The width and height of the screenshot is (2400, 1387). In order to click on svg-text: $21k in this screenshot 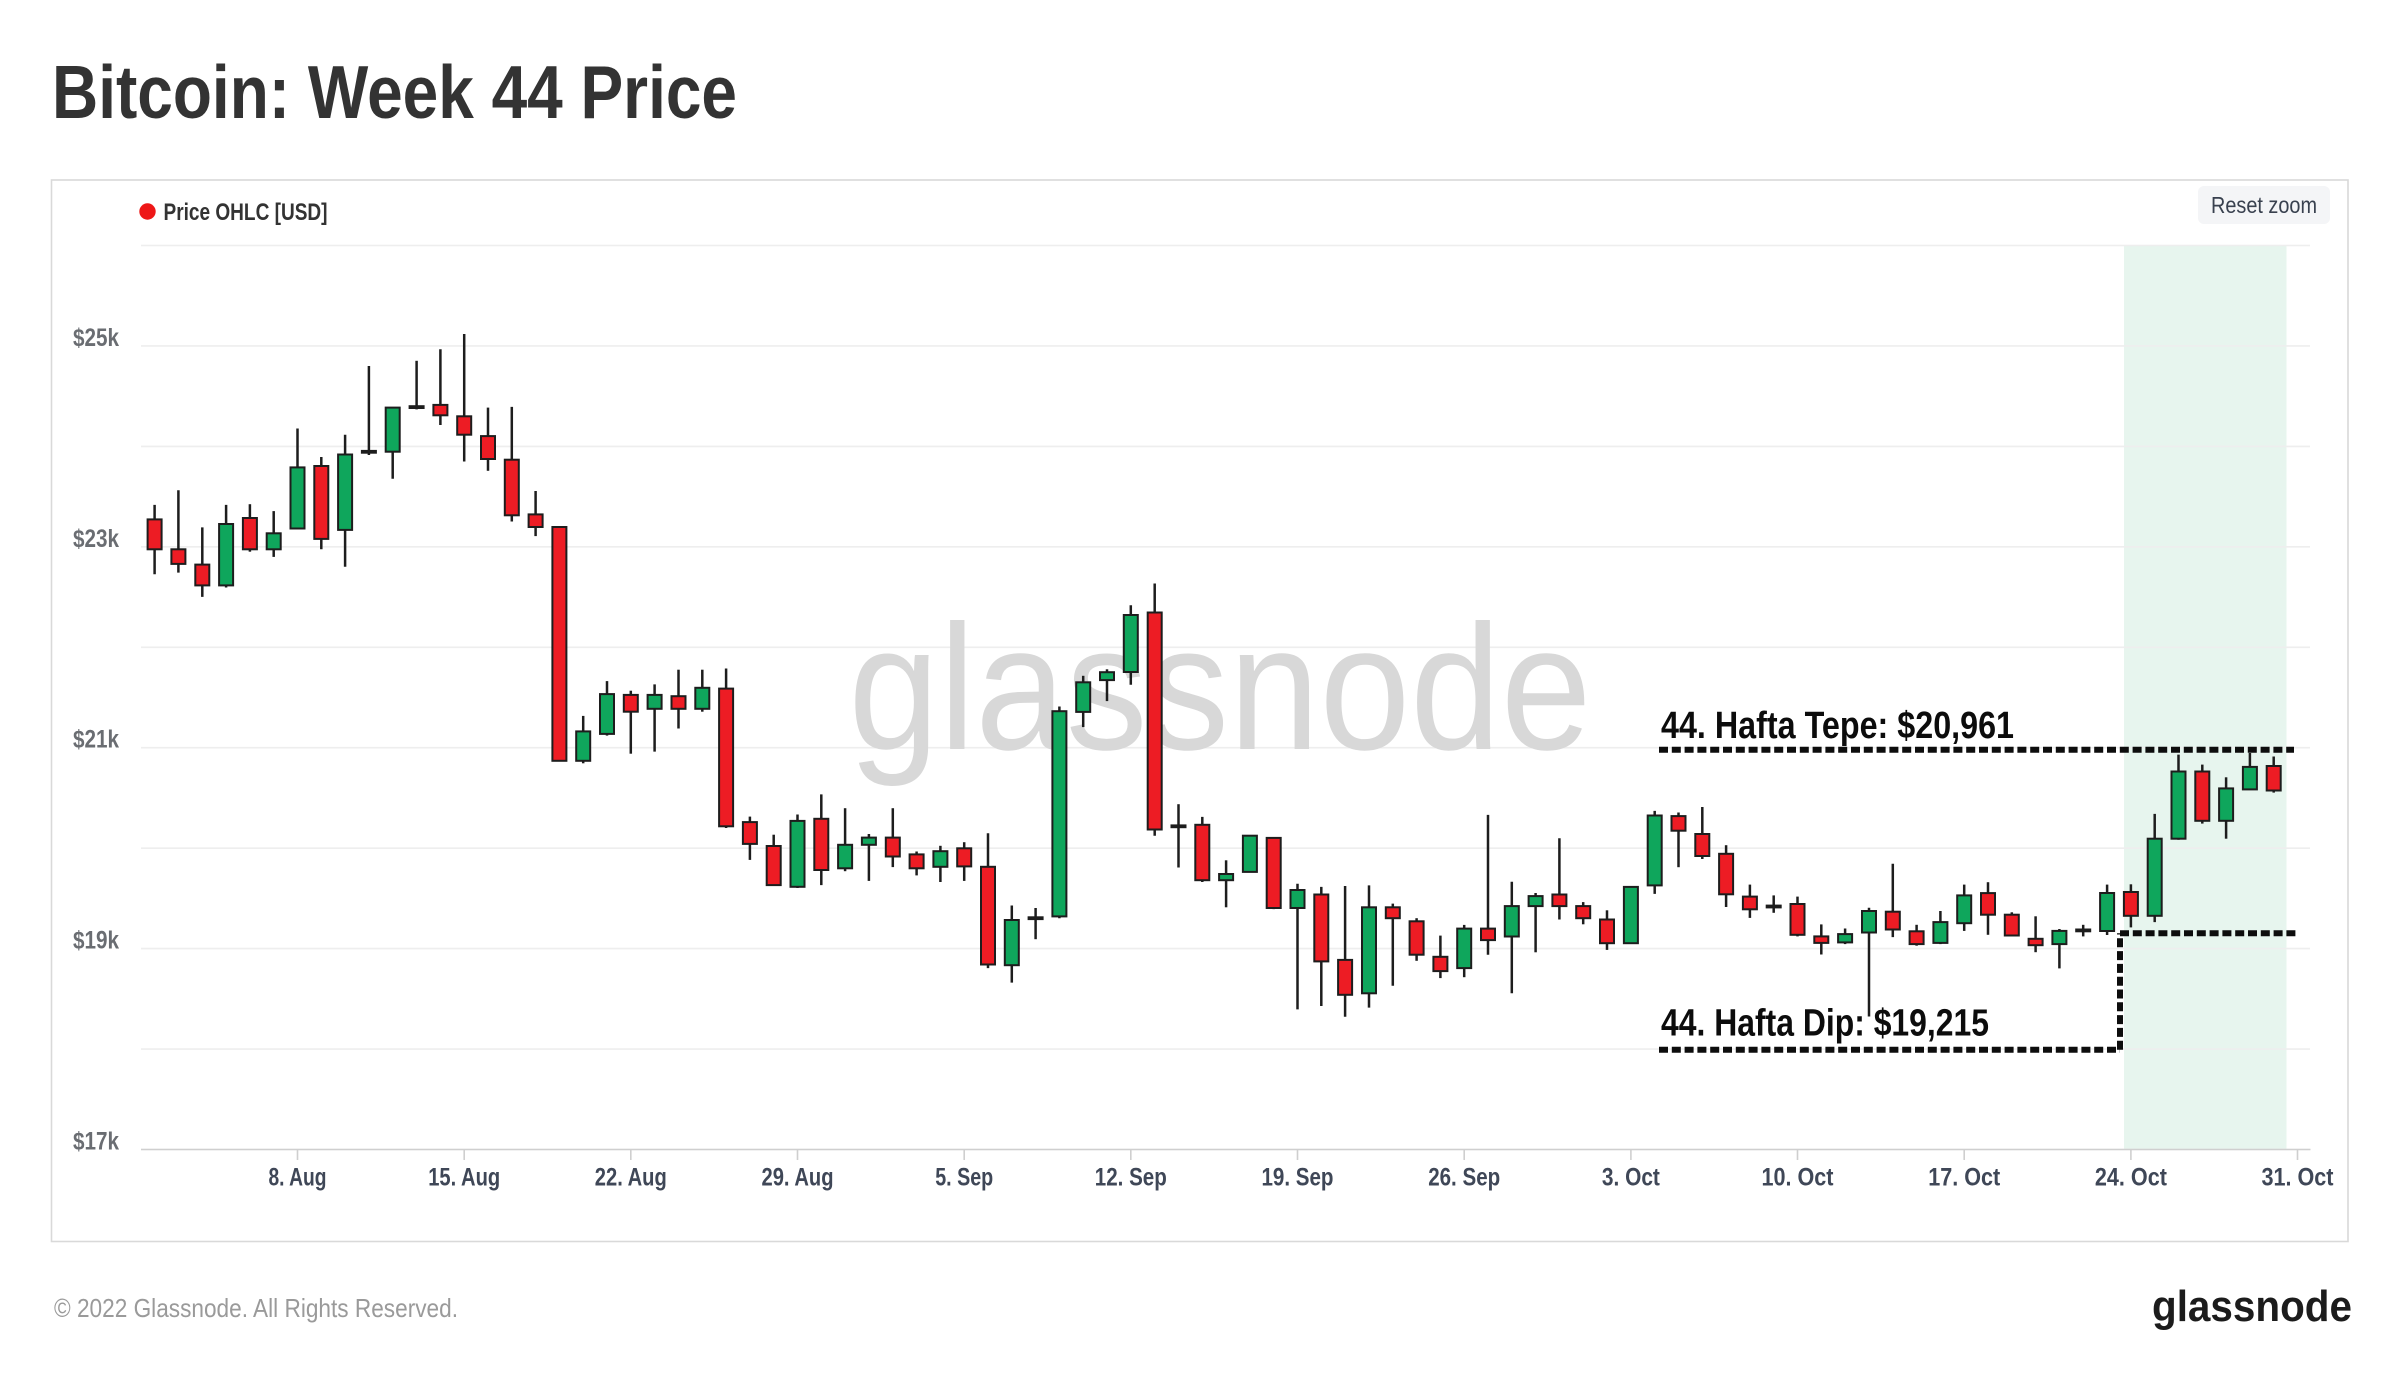, I will do `click(96, 740)`.